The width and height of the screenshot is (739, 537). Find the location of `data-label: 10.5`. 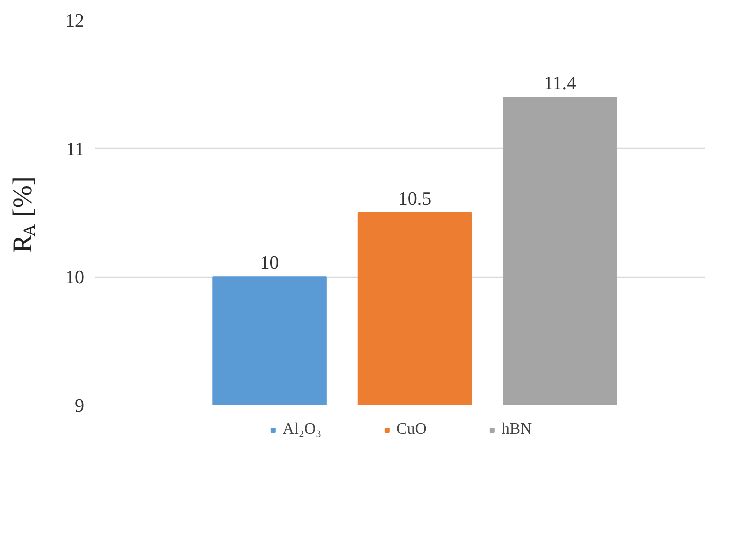

data-label: 10.5 is located at coordinates (415, 199).